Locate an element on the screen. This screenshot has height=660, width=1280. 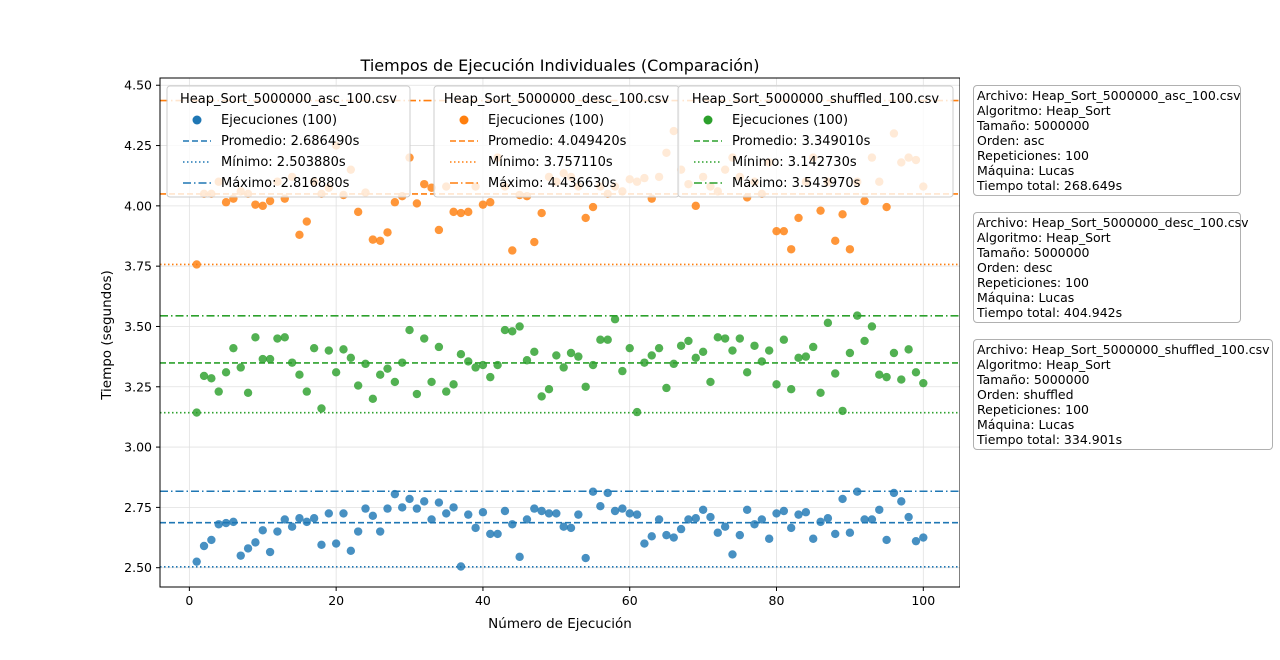
legend-label-points-0: Ejecuciones (100) is located at coordinates (279, 120).